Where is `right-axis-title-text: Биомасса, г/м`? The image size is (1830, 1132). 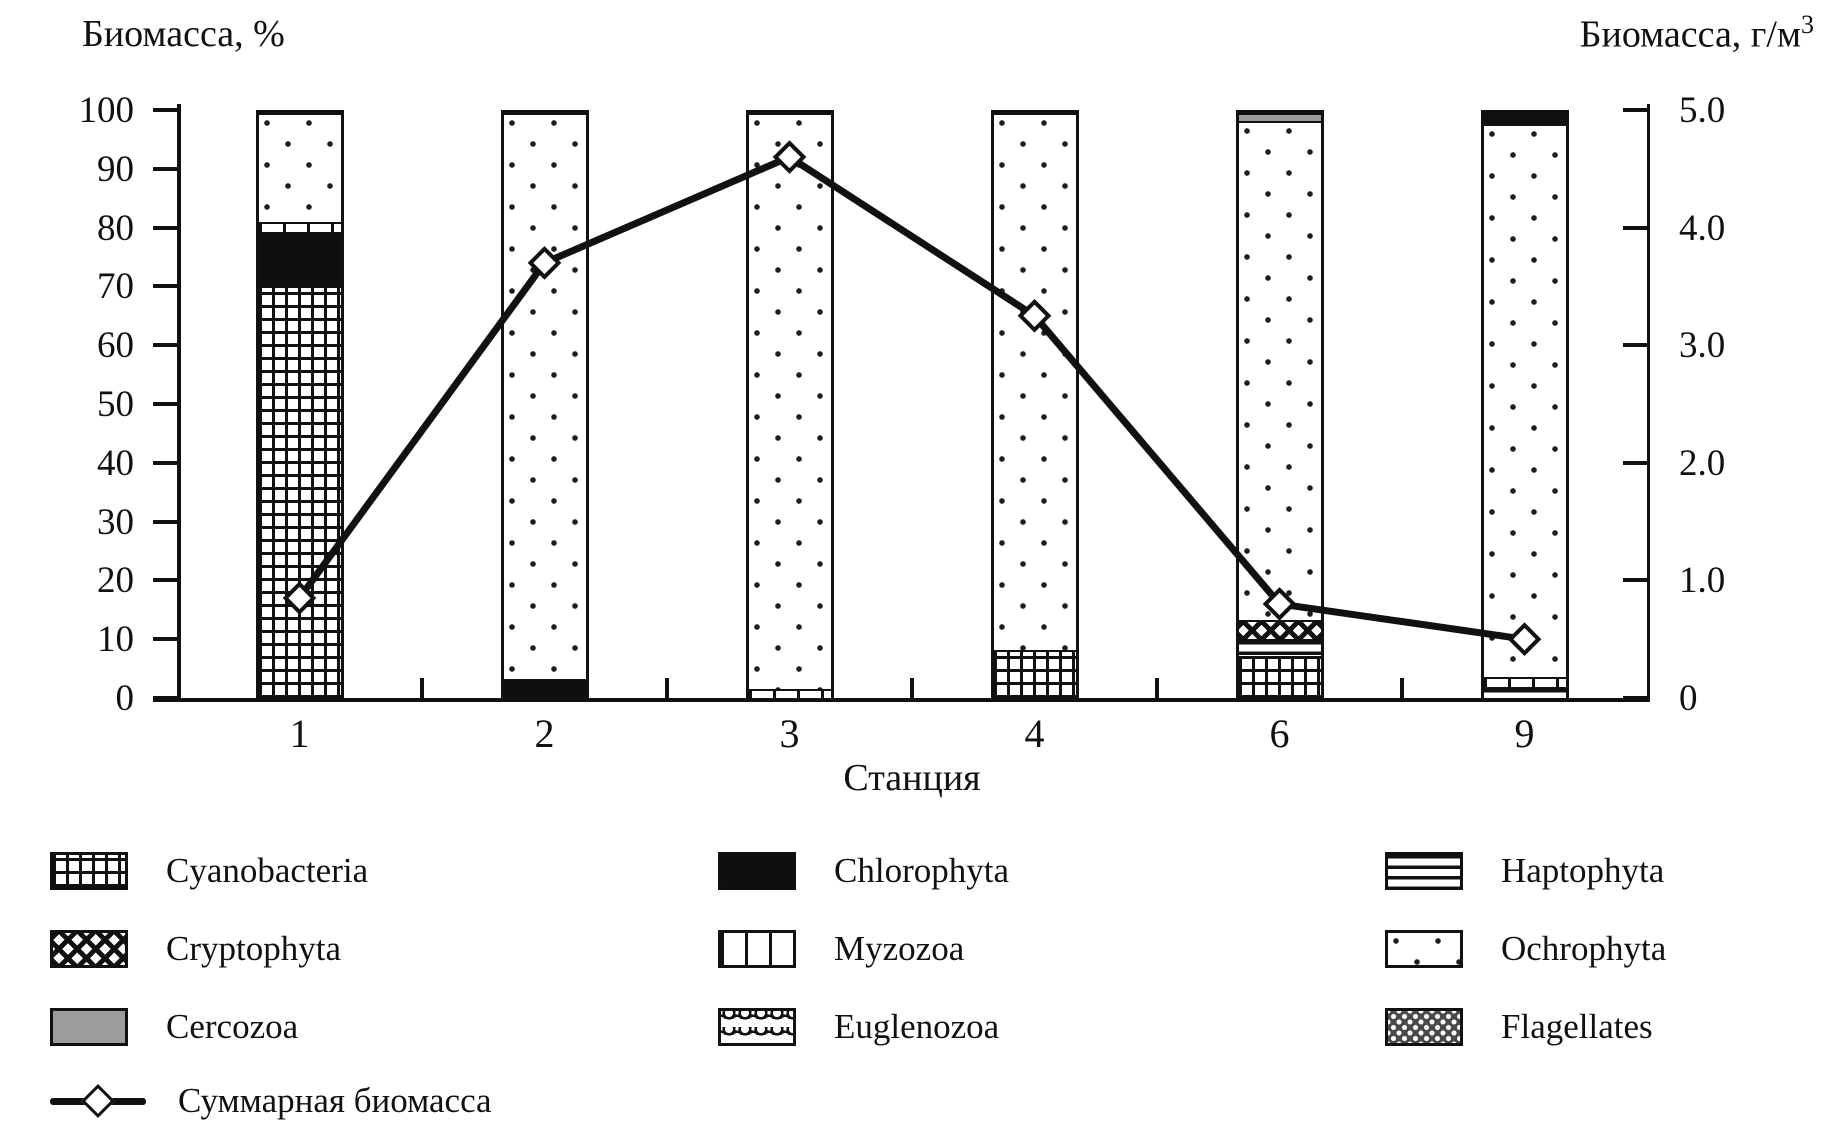
right-axis-title-text: Биомасса, г/м is located at coordinates (1690, 34).